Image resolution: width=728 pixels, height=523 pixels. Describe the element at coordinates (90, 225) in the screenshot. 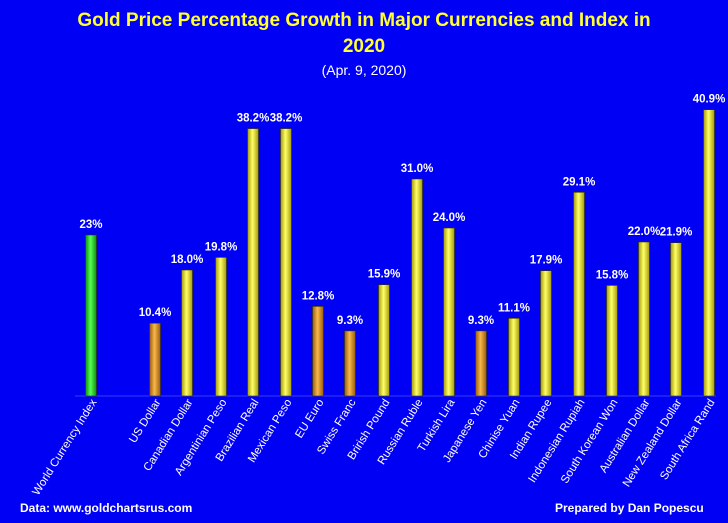

I see `value-label: 23%` at that location.